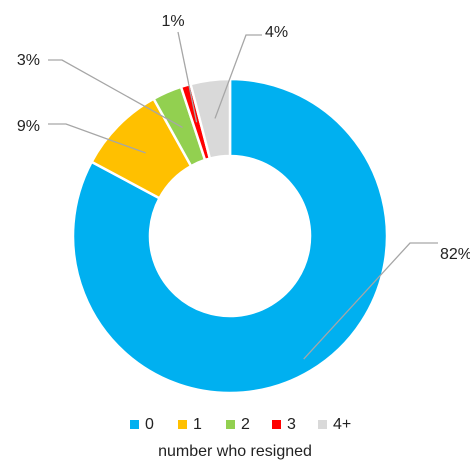 This screenshot has width=470, height=465. I want to click on legend-title: number who resigned, so click(235, 451).